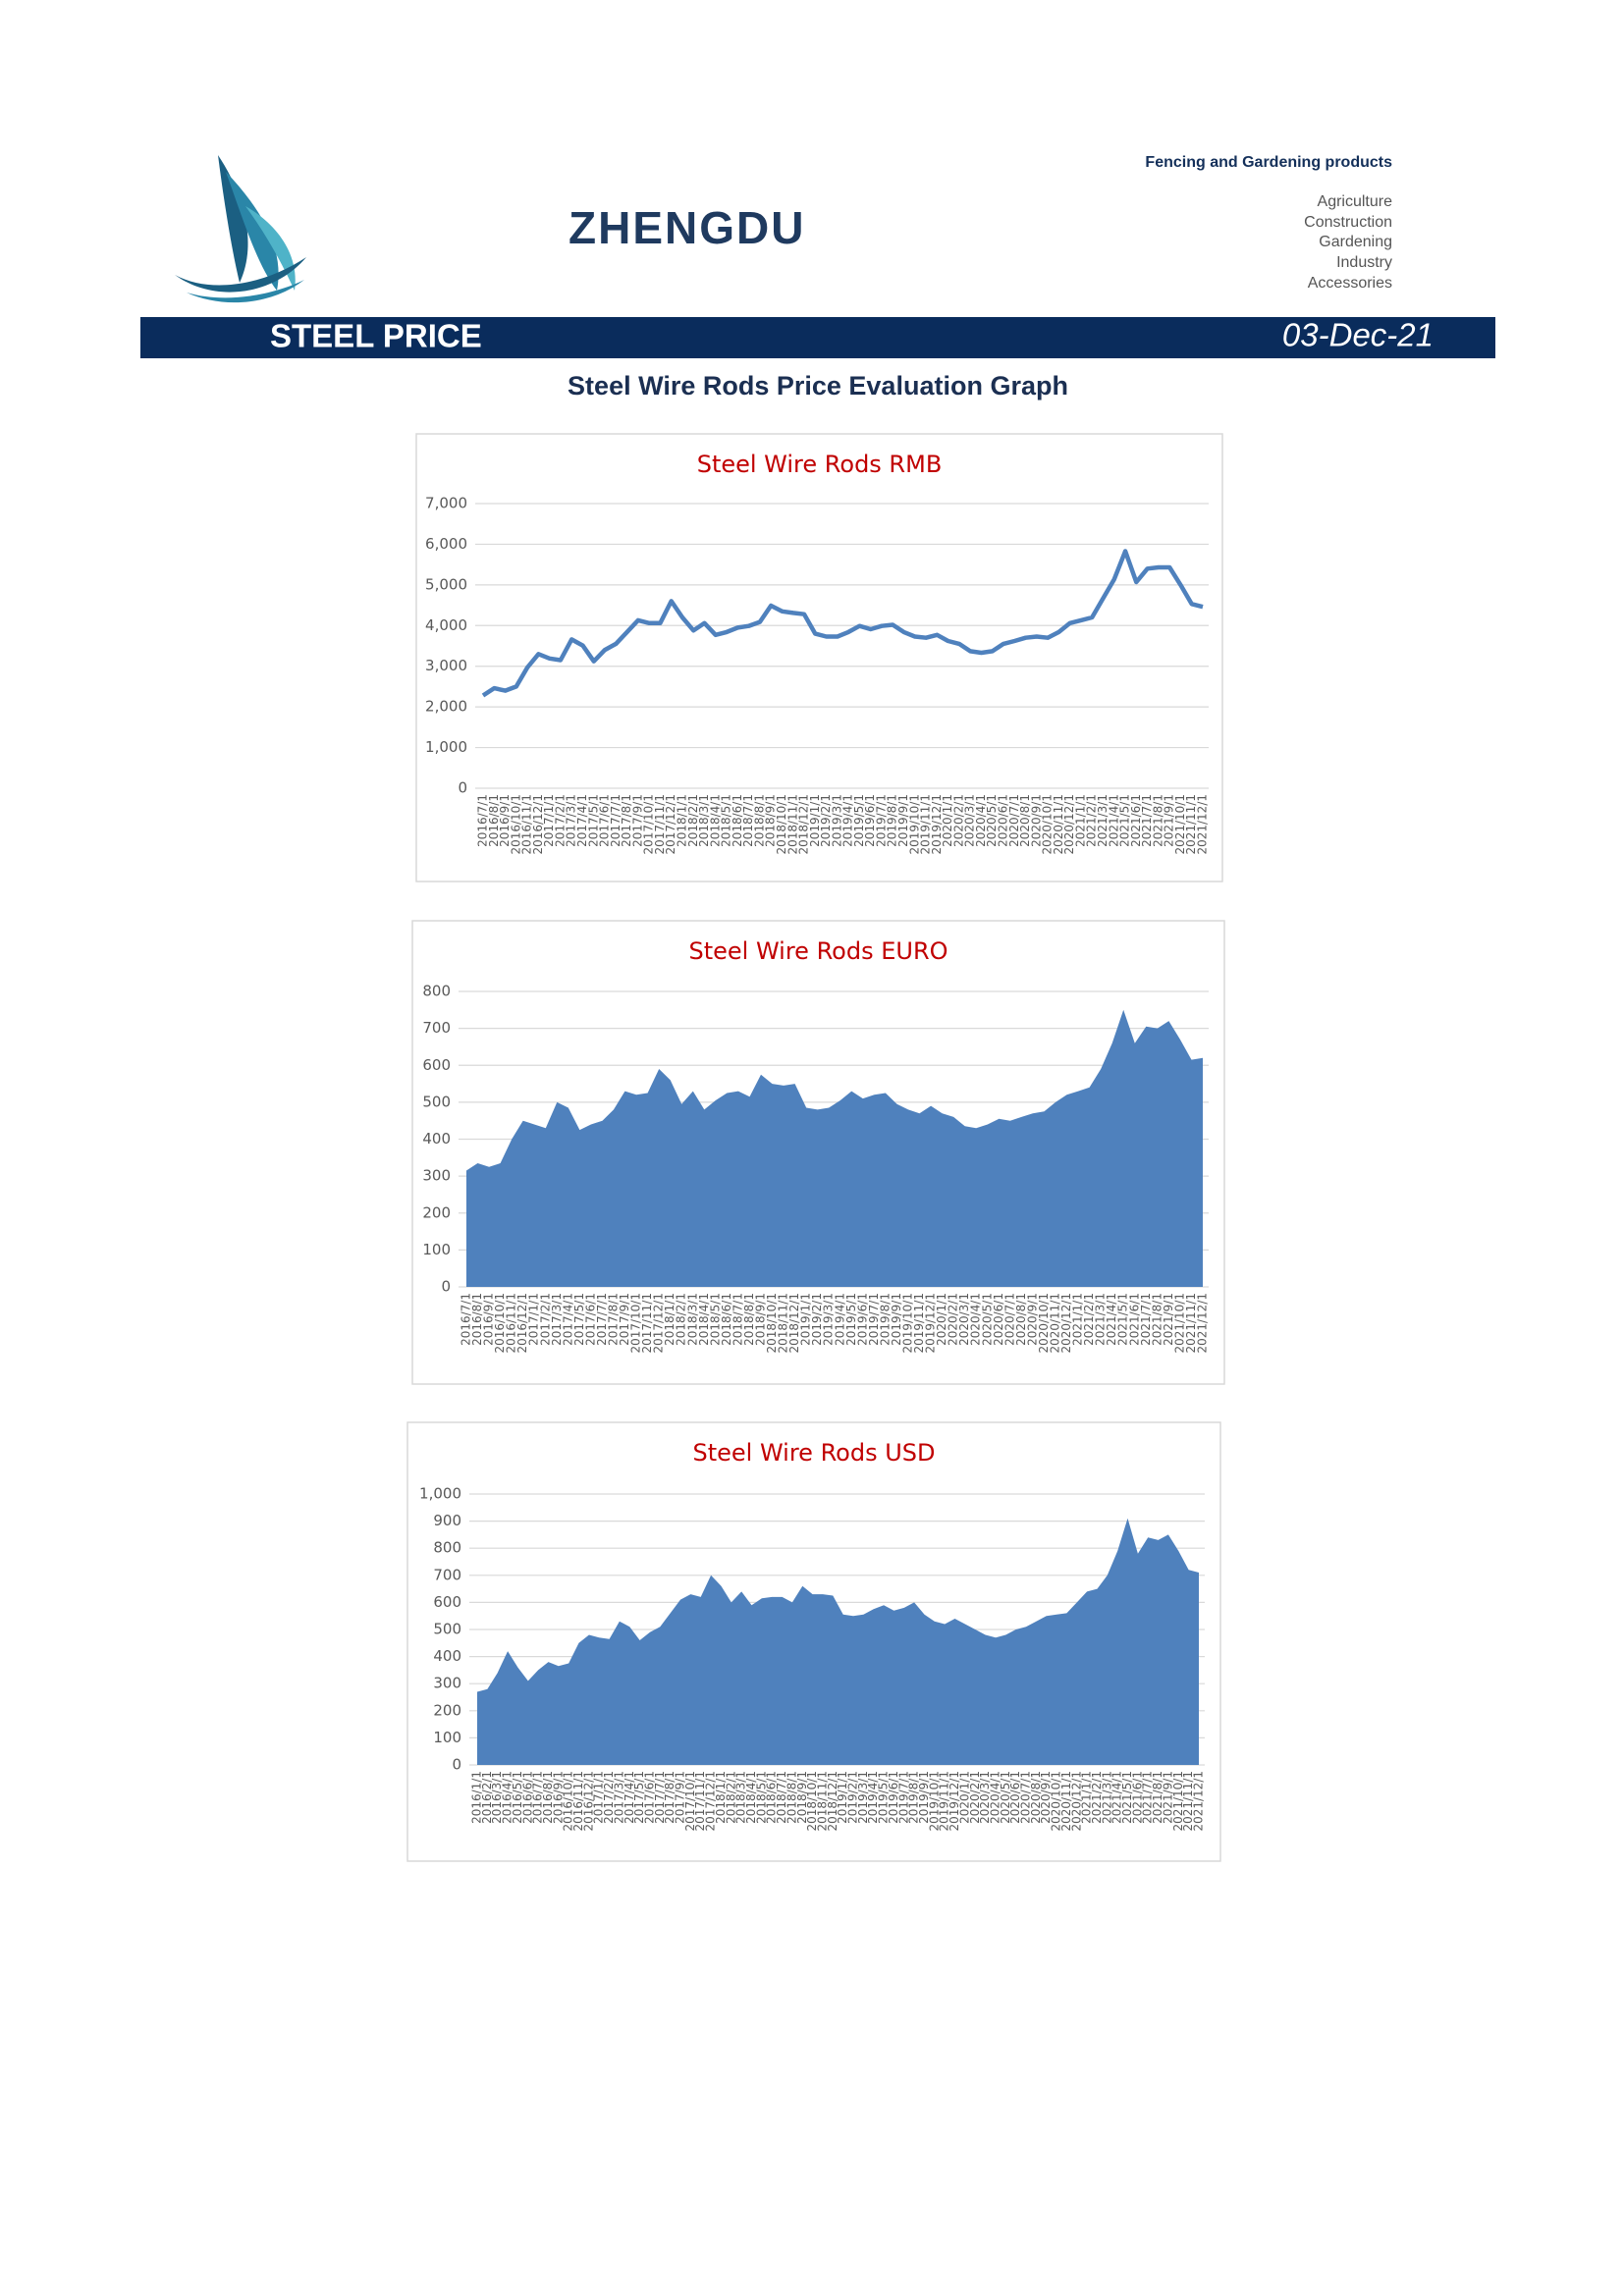 The height and width of the screenshot is (2296, 1624). Describe the element at coordinates (1191, 1324) in the screenshot. I see `x-tick-label: 2021/11/1` at that location.